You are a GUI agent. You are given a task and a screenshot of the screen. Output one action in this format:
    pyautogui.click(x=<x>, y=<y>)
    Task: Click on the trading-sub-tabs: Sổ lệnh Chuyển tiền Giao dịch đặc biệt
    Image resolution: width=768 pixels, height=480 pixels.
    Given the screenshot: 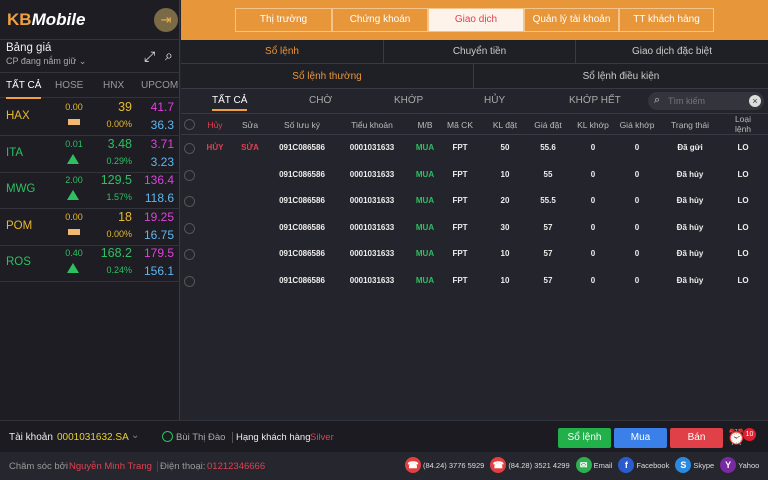 What is the action you would take?
    pyautogui.click(x=474, y=52)
    